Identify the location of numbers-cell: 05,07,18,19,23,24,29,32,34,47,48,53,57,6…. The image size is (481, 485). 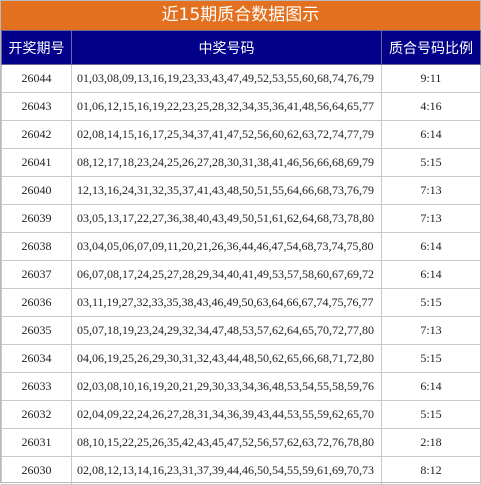
(226, 330).